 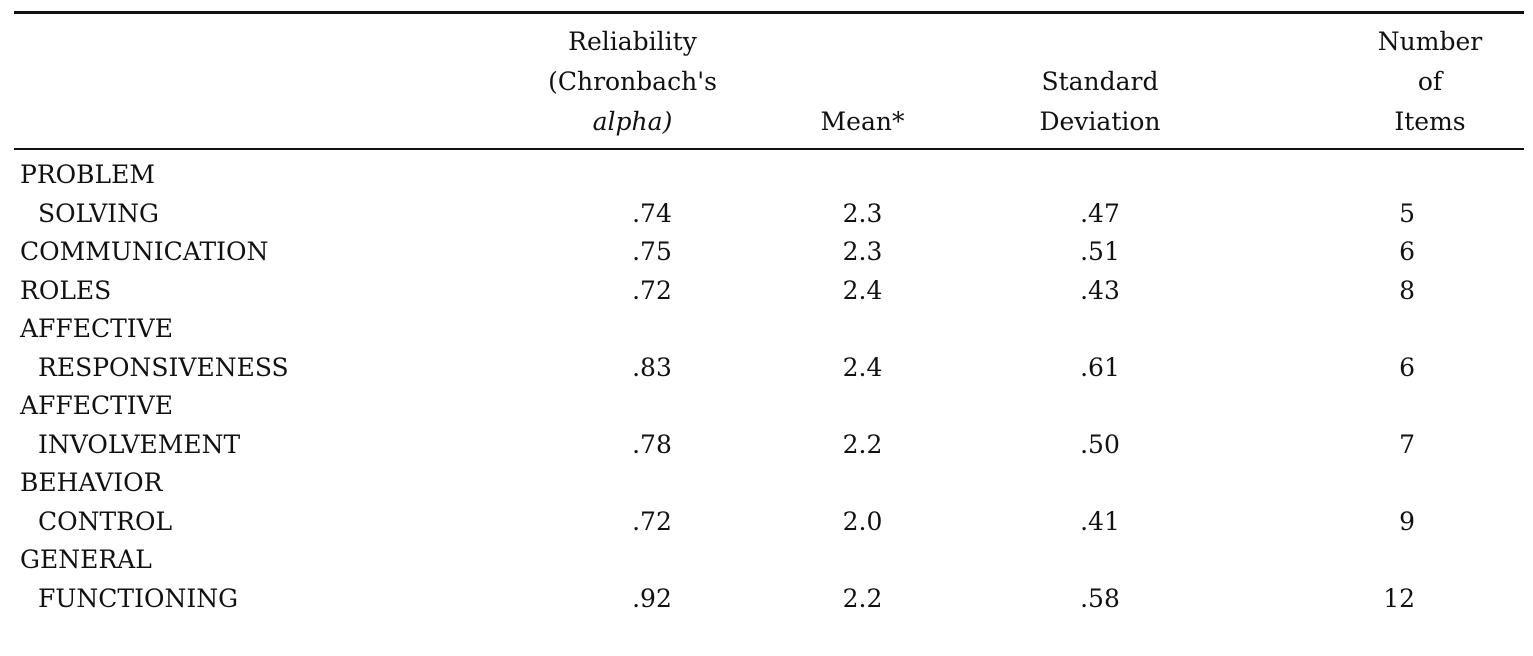 What do you see at coordinates (1399, 598) in the screenshot?
I see `cell-items: 12` at bounding box center [1399, 598].